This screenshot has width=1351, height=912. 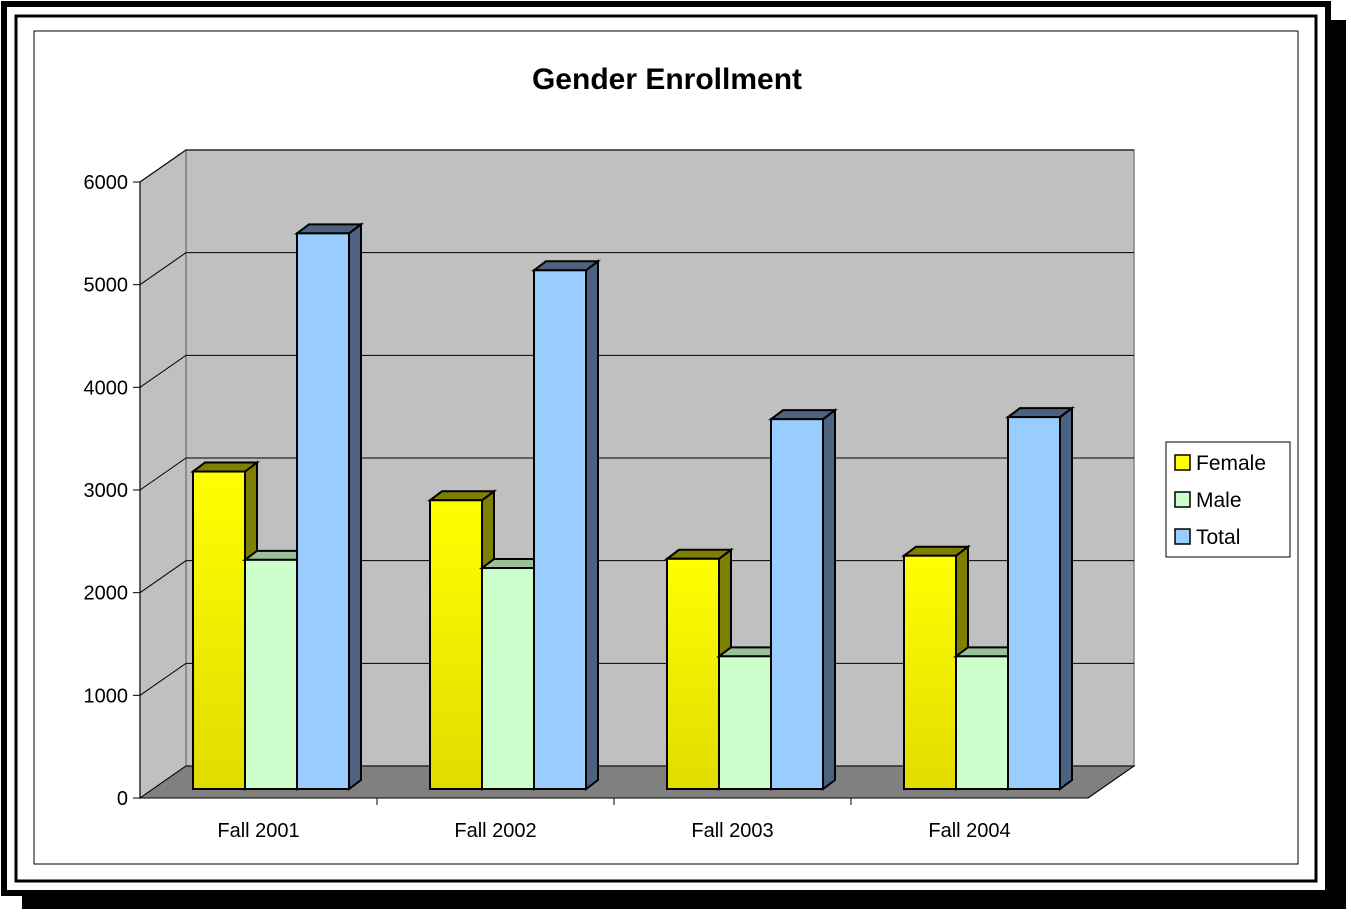 I want to click on legend-item-female: Female, so click(x=1220, y=463).